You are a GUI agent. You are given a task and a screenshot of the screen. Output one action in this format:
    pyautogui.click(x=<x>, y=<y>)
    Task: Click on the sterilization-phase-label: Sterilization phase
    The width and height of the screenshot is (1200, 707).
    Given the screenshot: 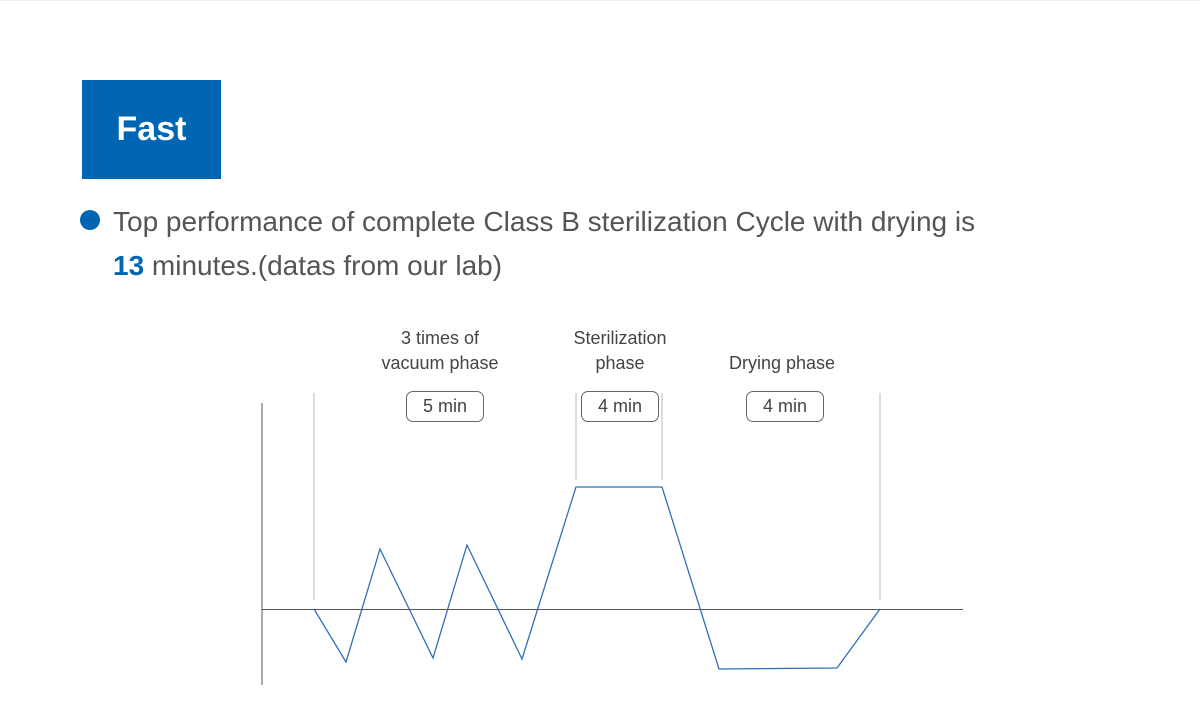 What is the action you would take?
    pyautogui.click(x=620, y=351)
    